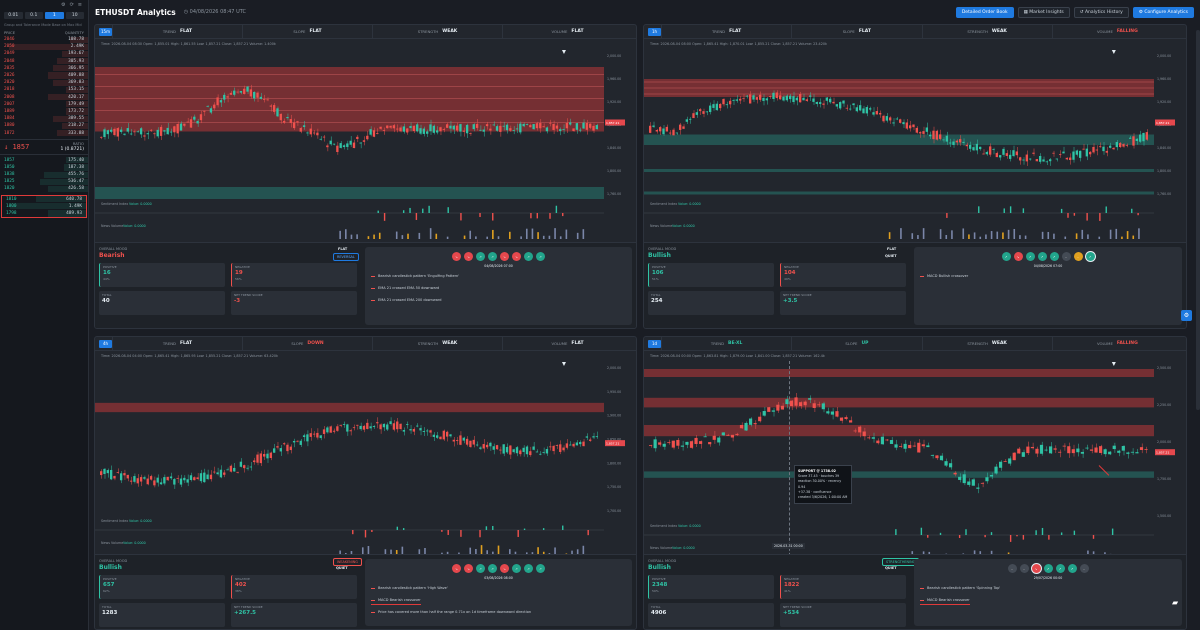 This screenshot has height=630, width=1200. Describe the element at coordinates (9, 104) in the screenshot. I see `price-cell: 2007` at that location.